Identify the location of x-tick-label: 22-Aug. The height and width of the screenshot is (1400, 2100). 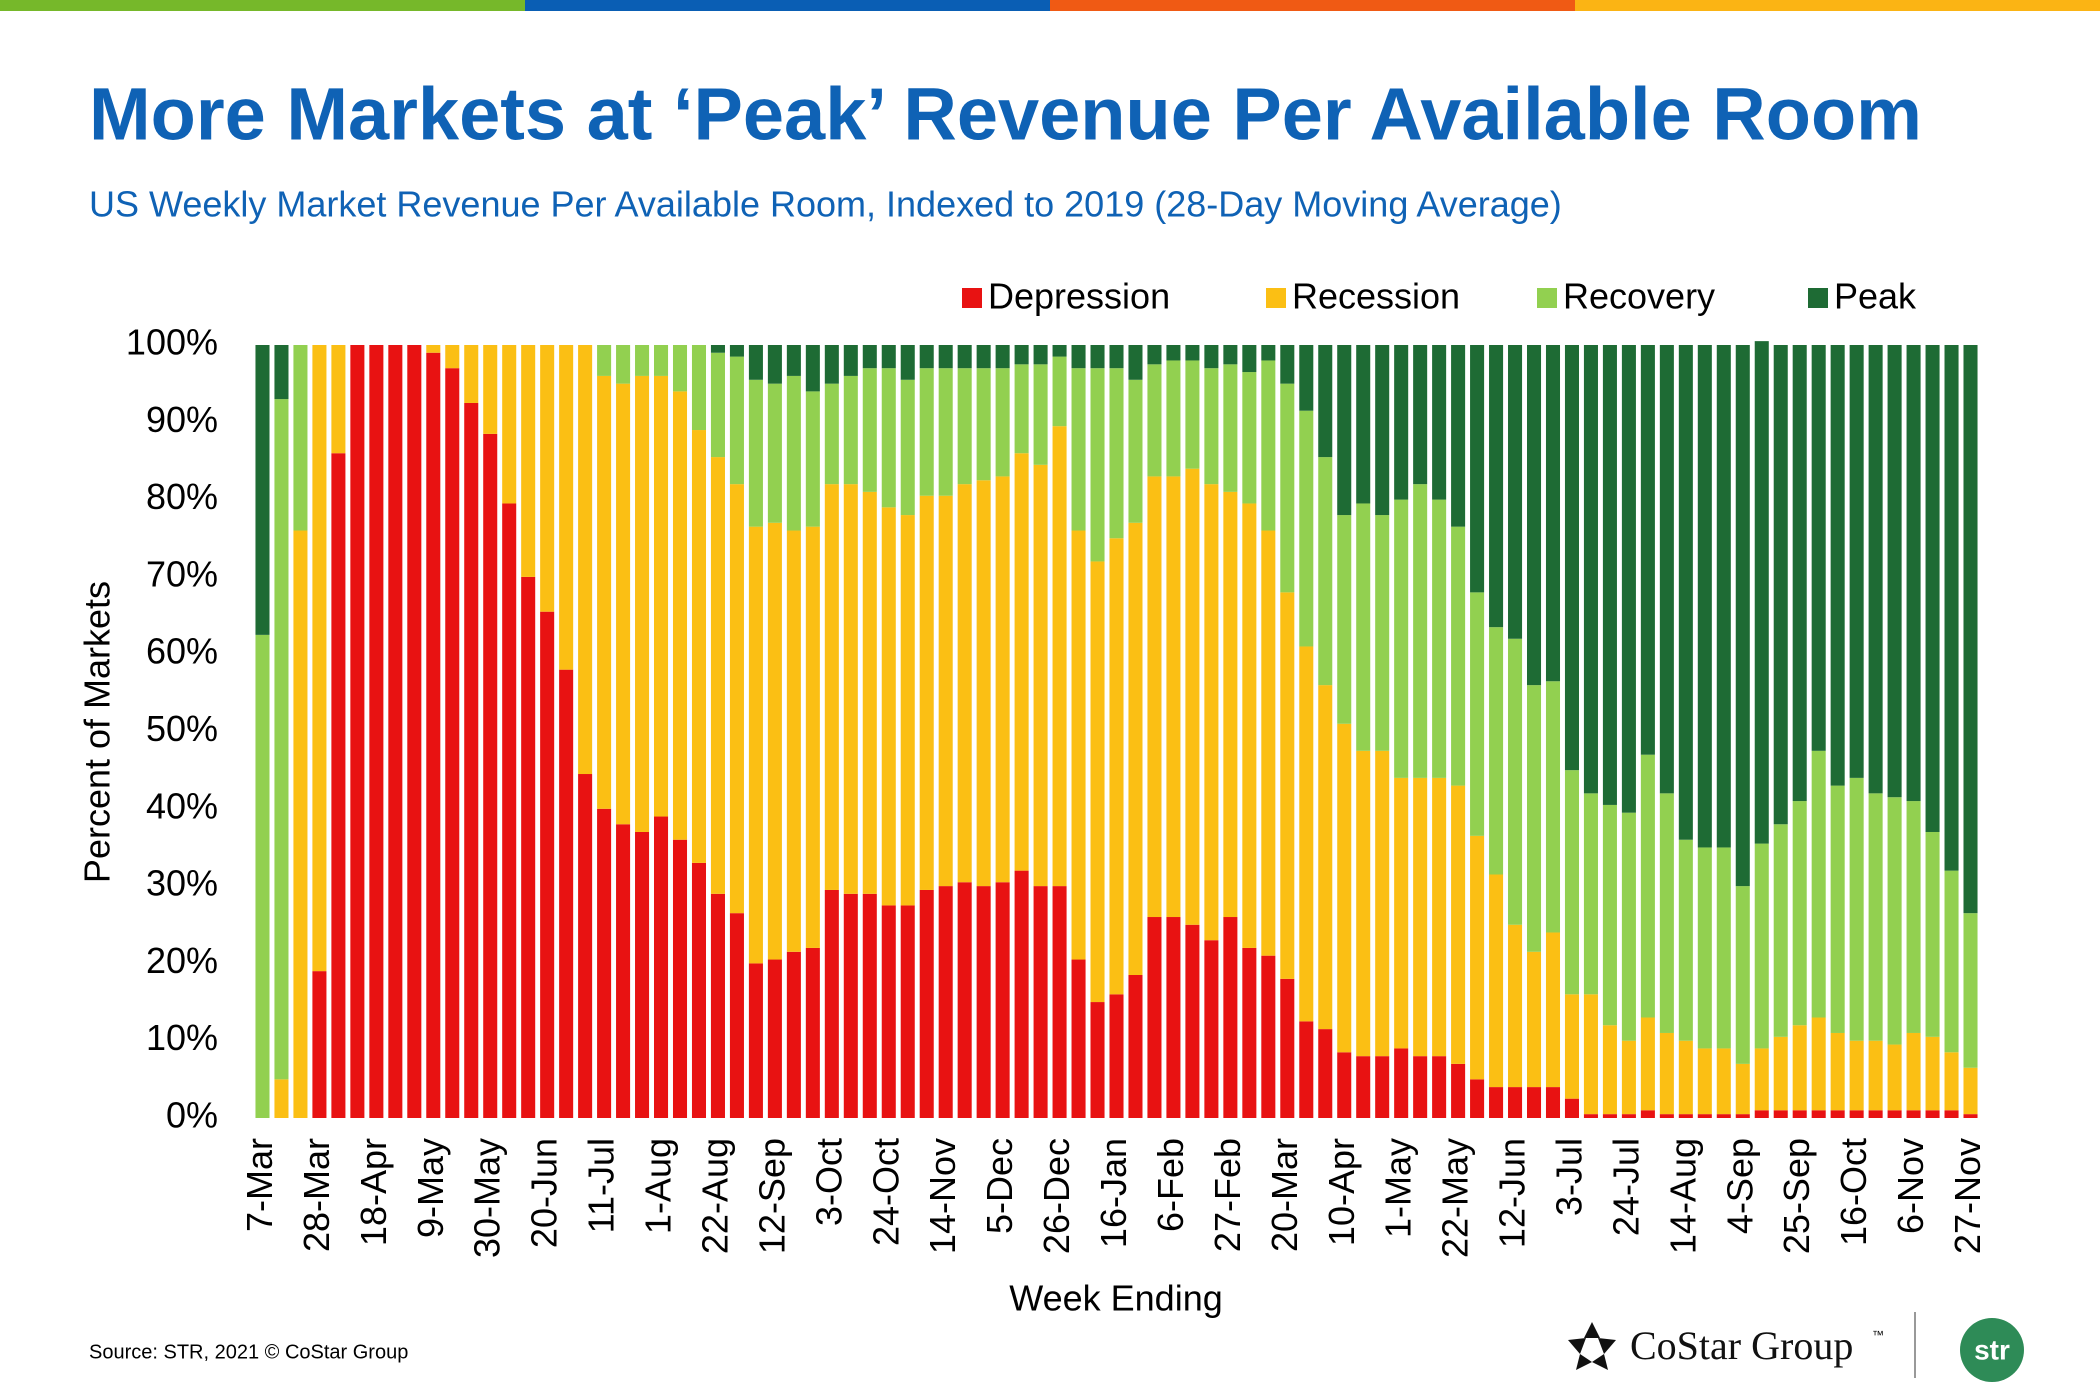
(714, 1196).